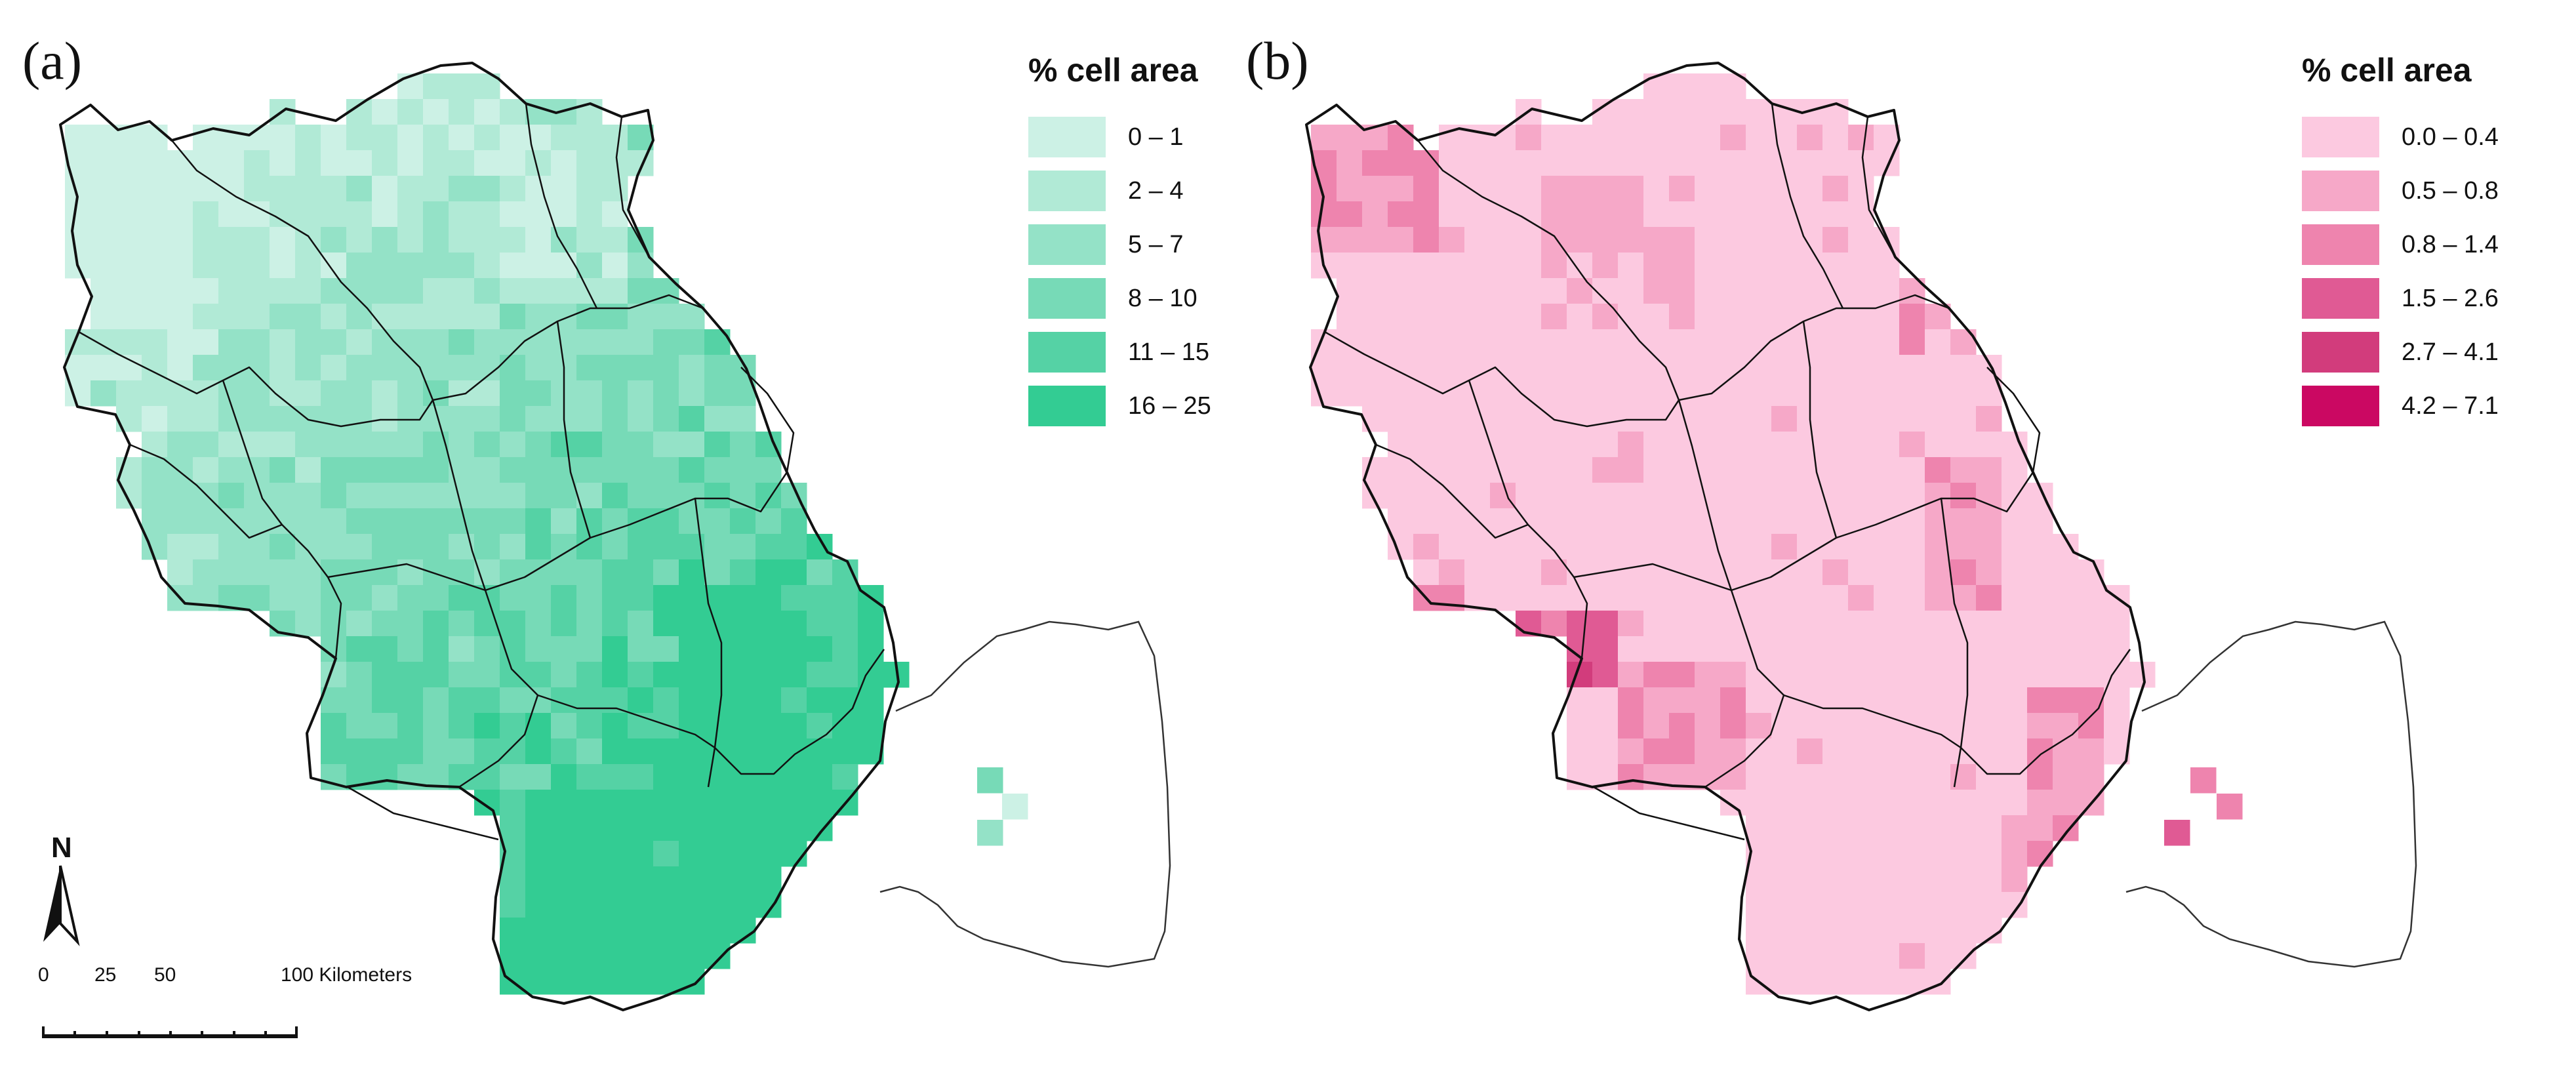 This screenshot has height=1071, width=2576. I want to click on subbasin-boundary, so click(1744, 741).